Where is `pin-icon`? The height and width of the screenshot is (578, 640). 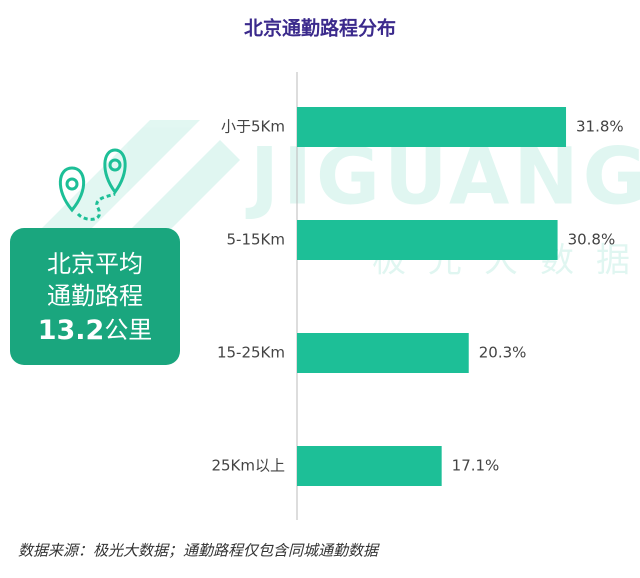
pin-icon is located at coordinates (92, 184).